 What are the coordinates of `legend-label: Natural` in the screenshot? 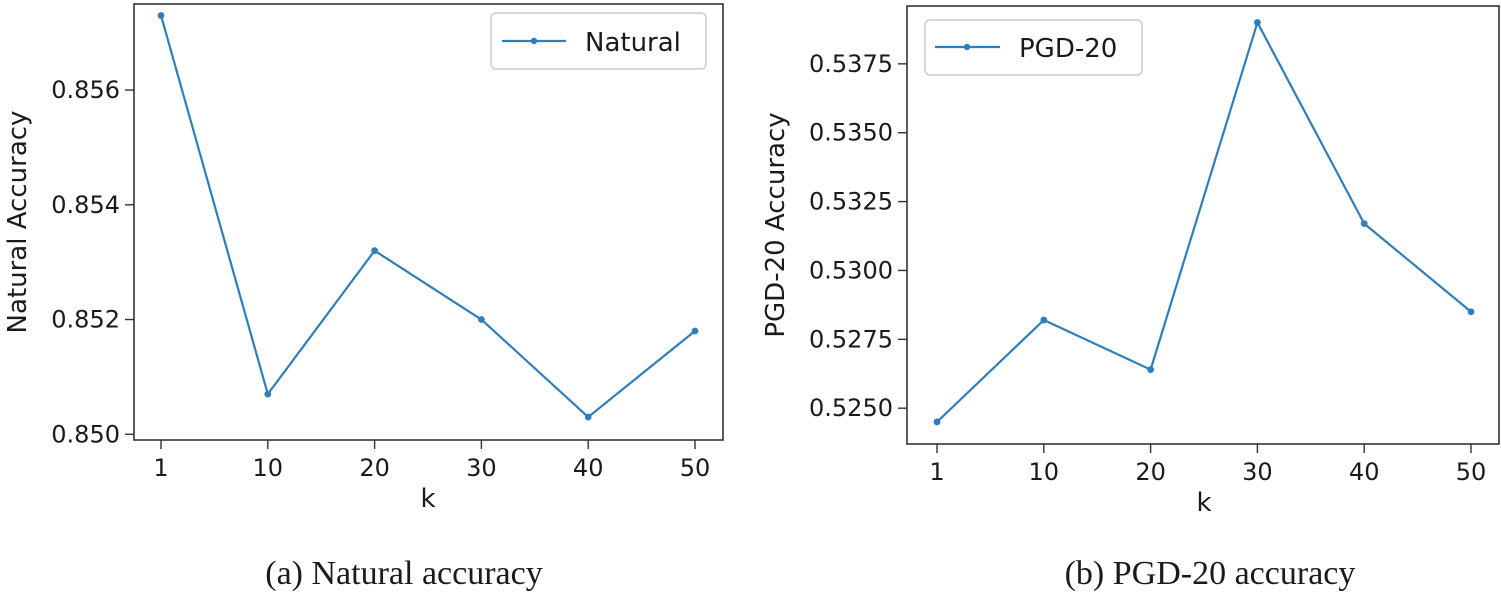 It's located at (633, 43).